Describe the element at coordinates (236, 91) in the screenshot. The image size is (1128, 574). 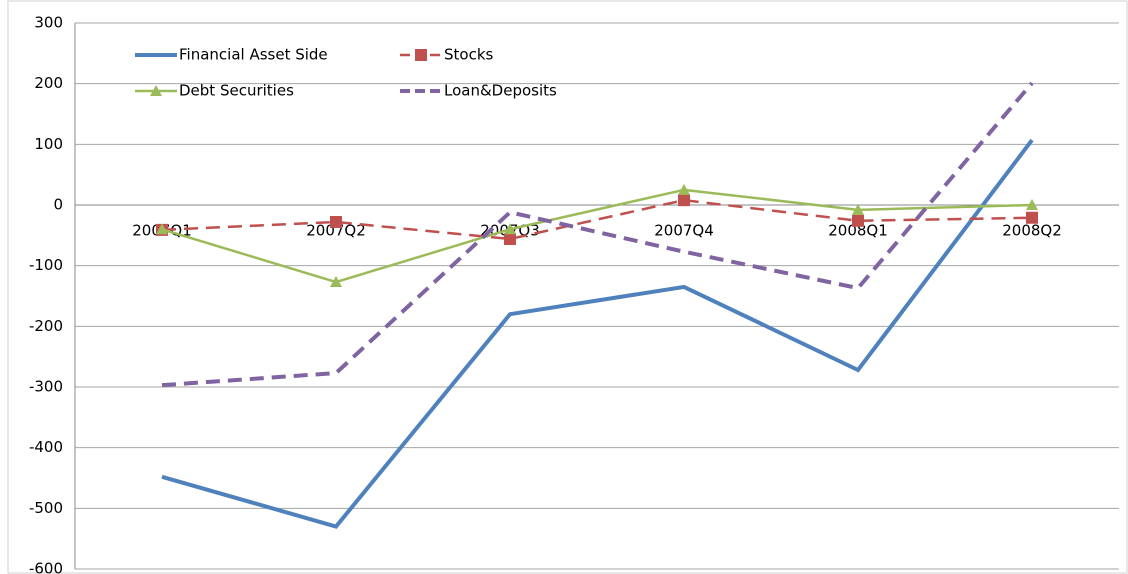
I see `legend-label: Debt Securities` at that location.